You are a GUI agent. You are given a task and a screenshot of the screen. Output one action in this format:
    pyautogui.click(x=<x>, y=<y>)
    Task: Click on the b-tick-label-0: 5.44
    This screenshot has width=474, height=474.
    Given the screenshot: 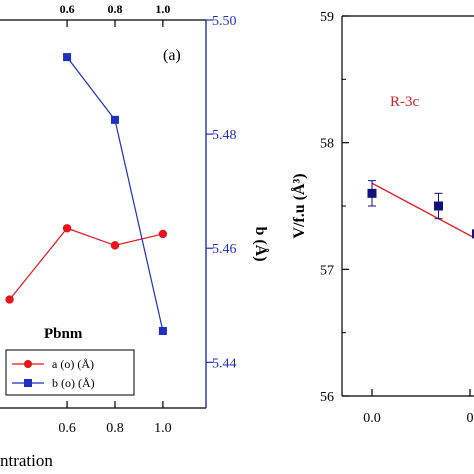 What is the action you would take?
    pyautogui.click(x=224, y=363)
    